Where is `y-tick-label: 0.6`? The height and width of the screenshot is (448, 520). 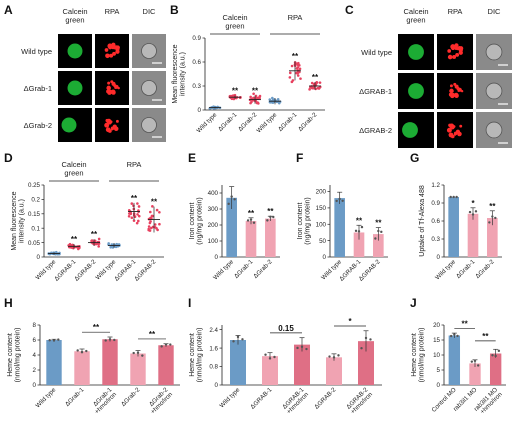 y-tick-label: 0.6 is located at coordinates (196, 62).